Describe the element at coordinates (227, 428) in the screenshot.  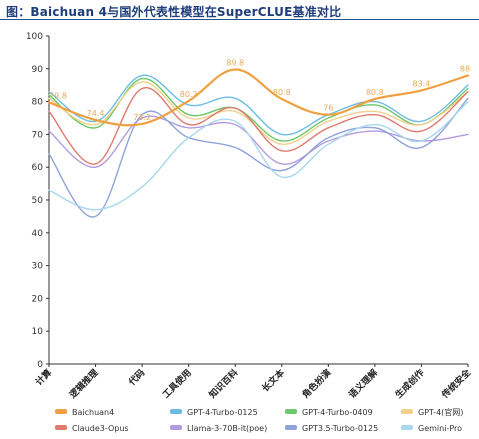
I see `legend-label: Llama-3-70B-it(poe)` at that location.